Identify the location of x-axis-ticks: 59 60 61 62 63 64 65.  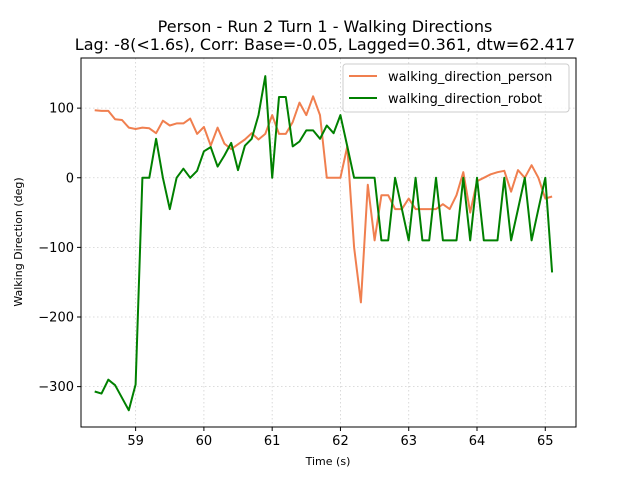
(340, 438).